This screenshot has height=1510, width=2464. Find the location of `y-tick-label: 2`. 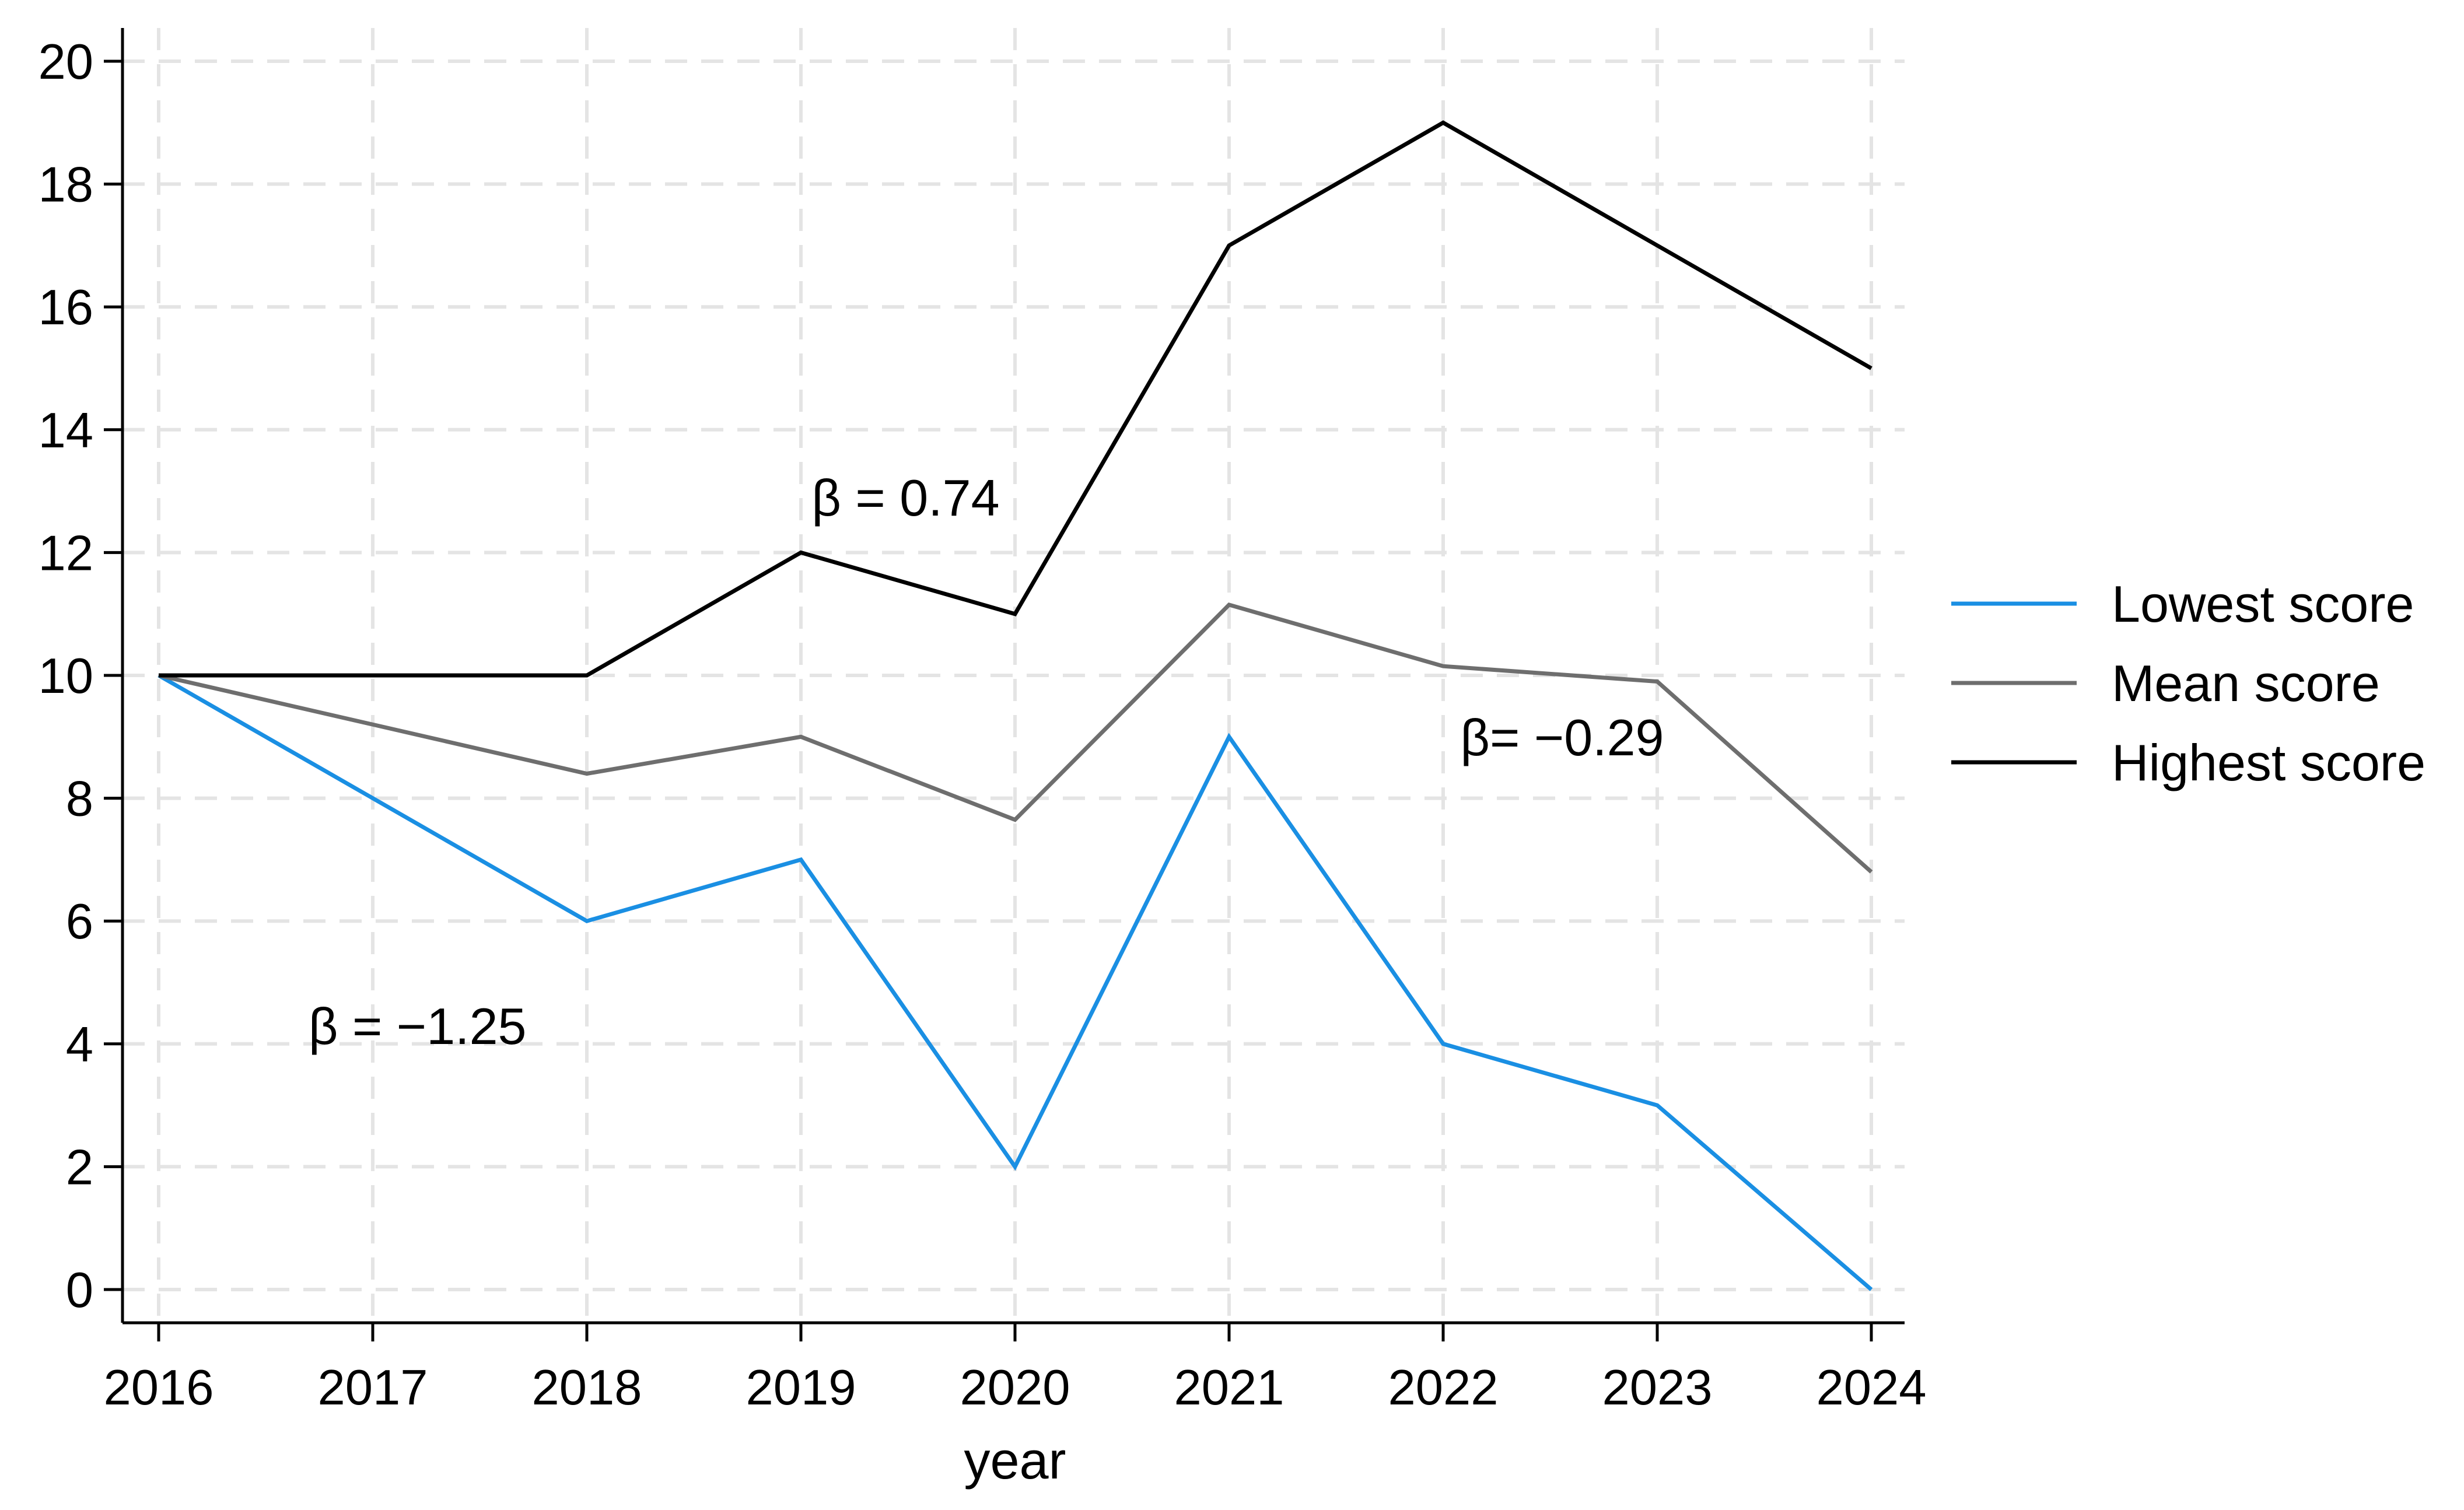

y-tick-label: 2 is located at coordinates (79, 1167).